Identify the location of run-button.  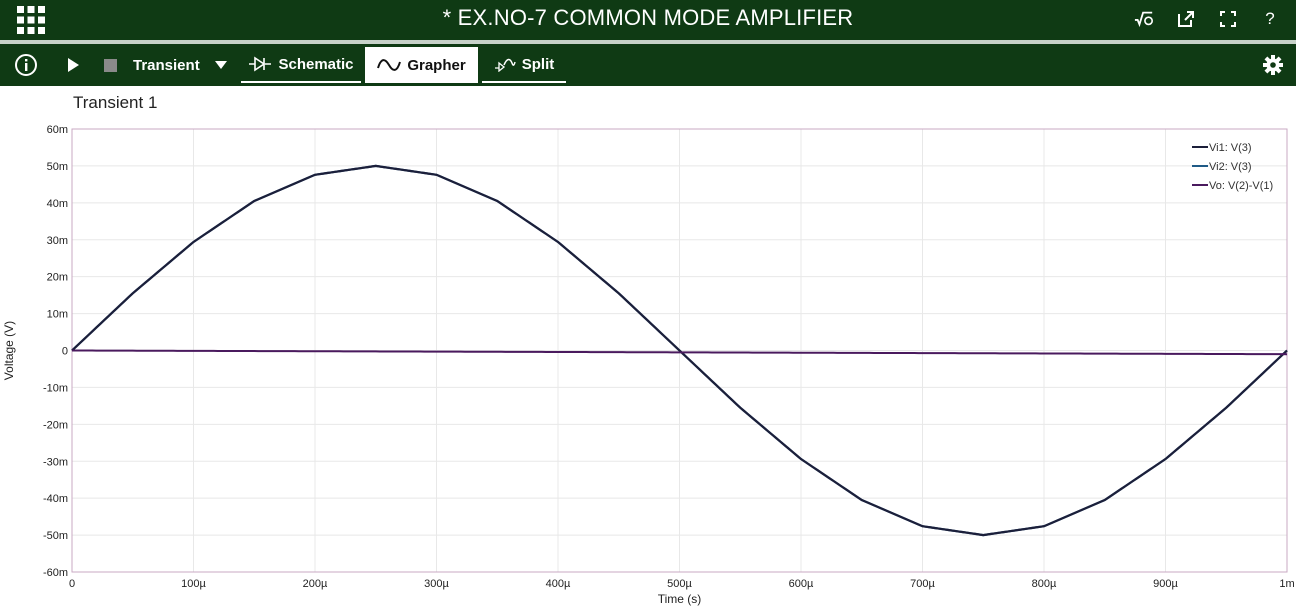
(73, 65).